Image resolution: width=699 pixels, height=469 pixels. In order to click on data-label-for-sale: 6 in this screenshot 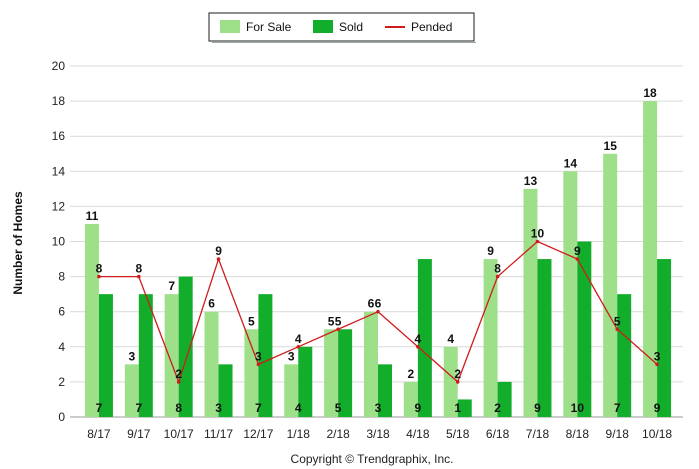, I will do `click(371, 304)`.